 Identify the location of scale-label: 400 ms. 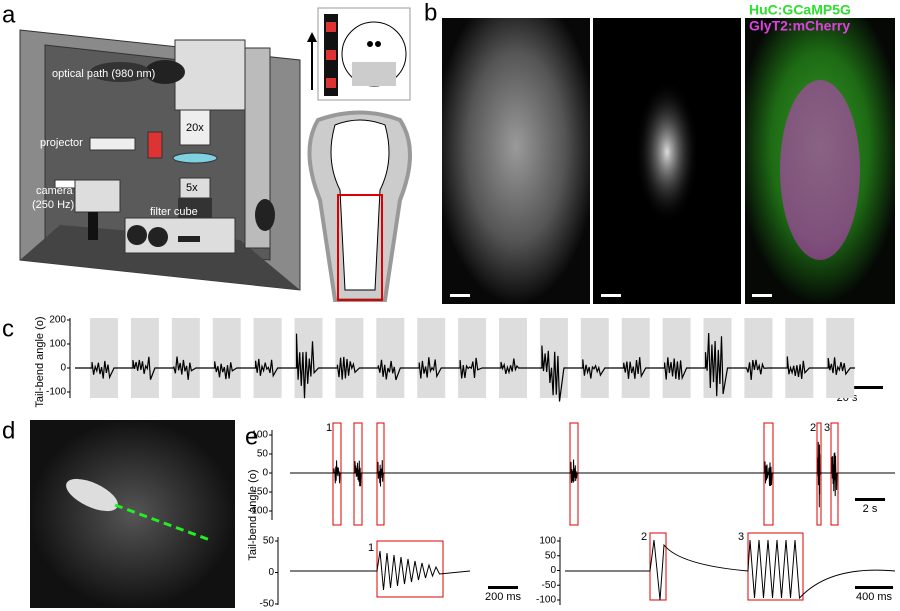
(874, 597).